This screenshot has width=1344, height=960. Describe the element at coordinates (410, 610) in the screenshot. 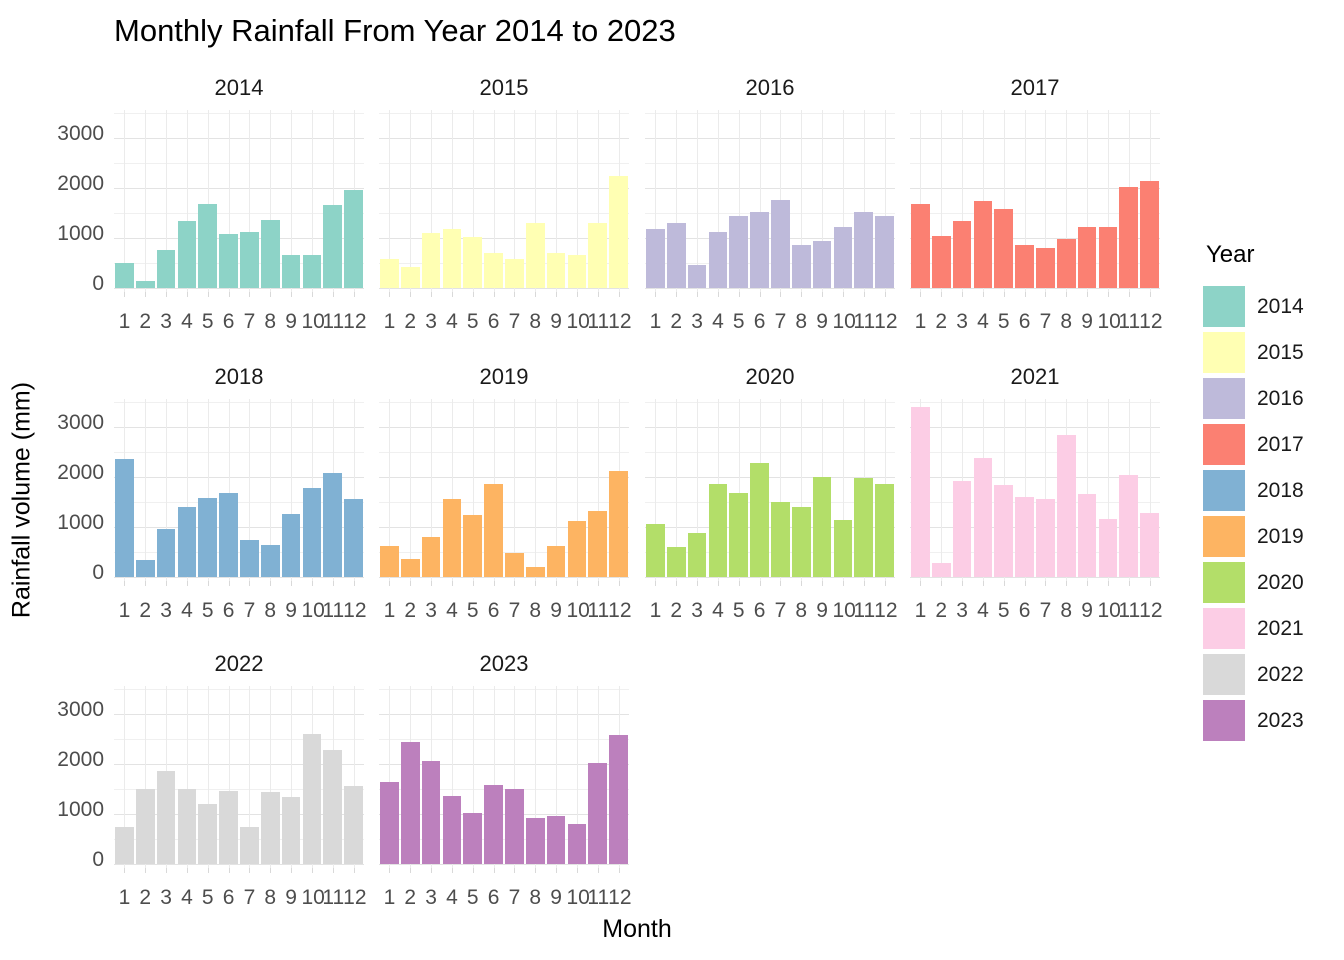

I see `x-tick-label: 2` at that location.